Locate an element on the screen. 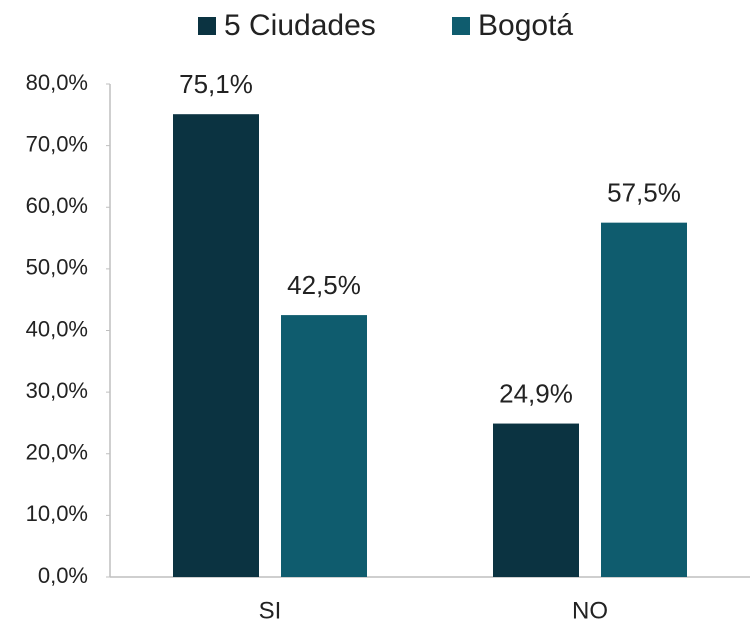  y-tick-label: 60,0% is located at coordinates (57, 205).